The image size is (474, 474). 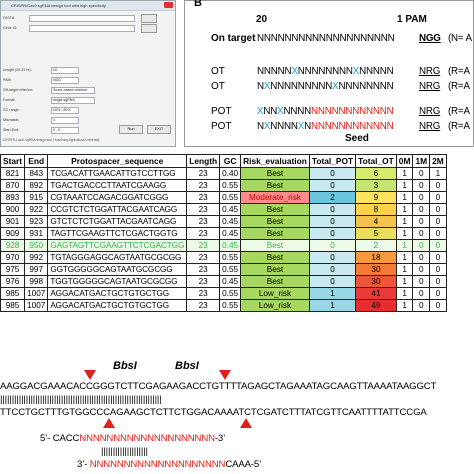 I want to click on table-cell: Low_risk, so click(x=275, y=305).